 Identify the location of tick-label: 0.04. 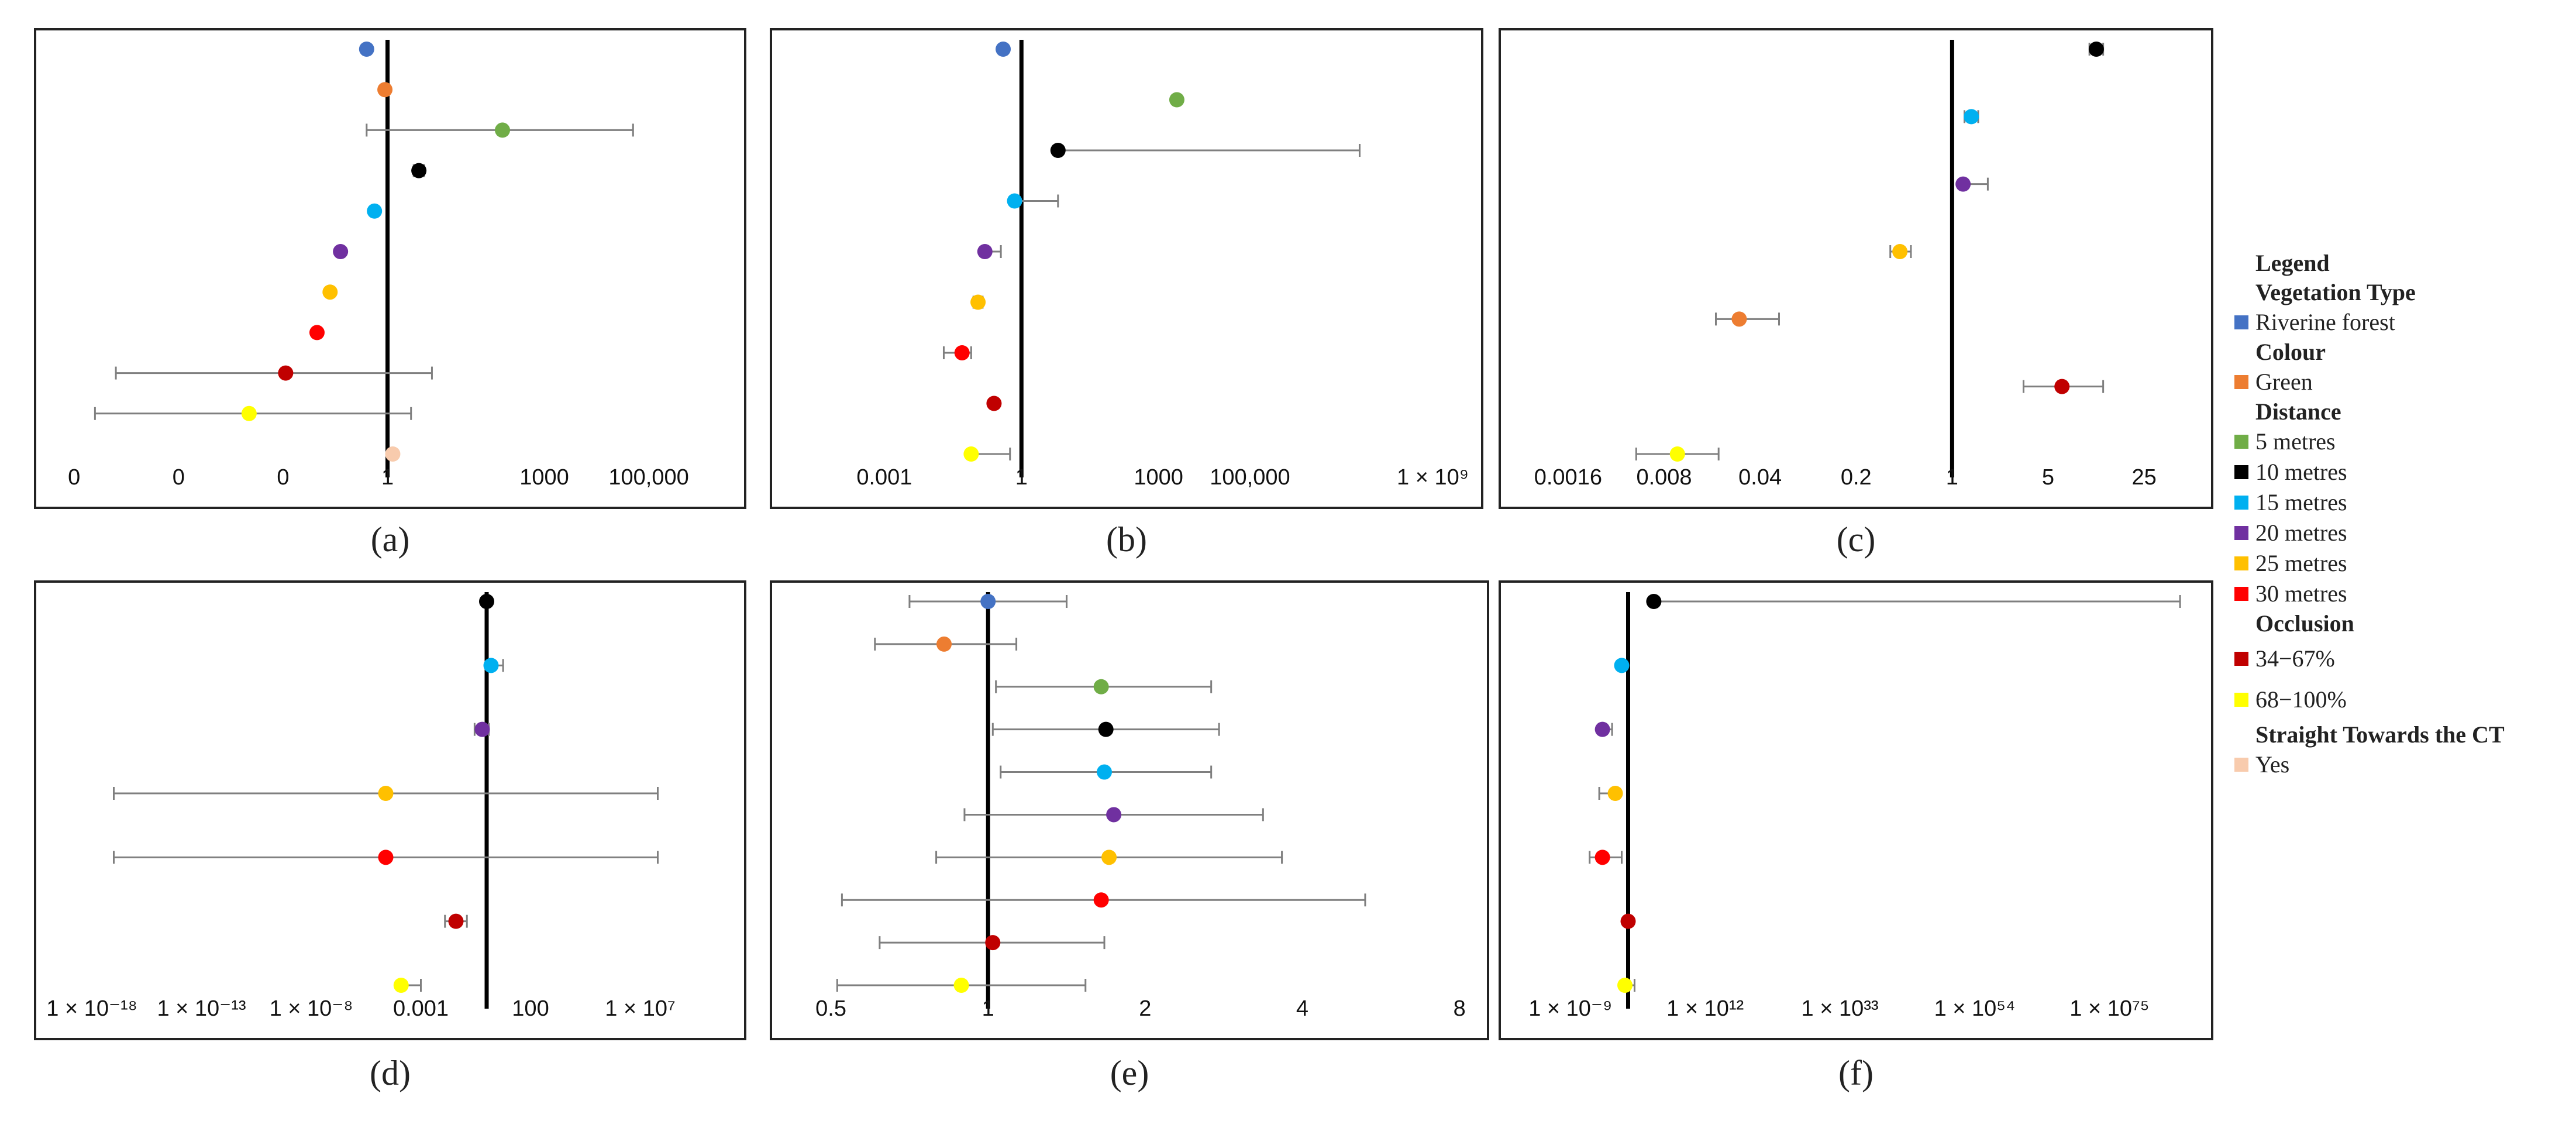
(1760, 478).